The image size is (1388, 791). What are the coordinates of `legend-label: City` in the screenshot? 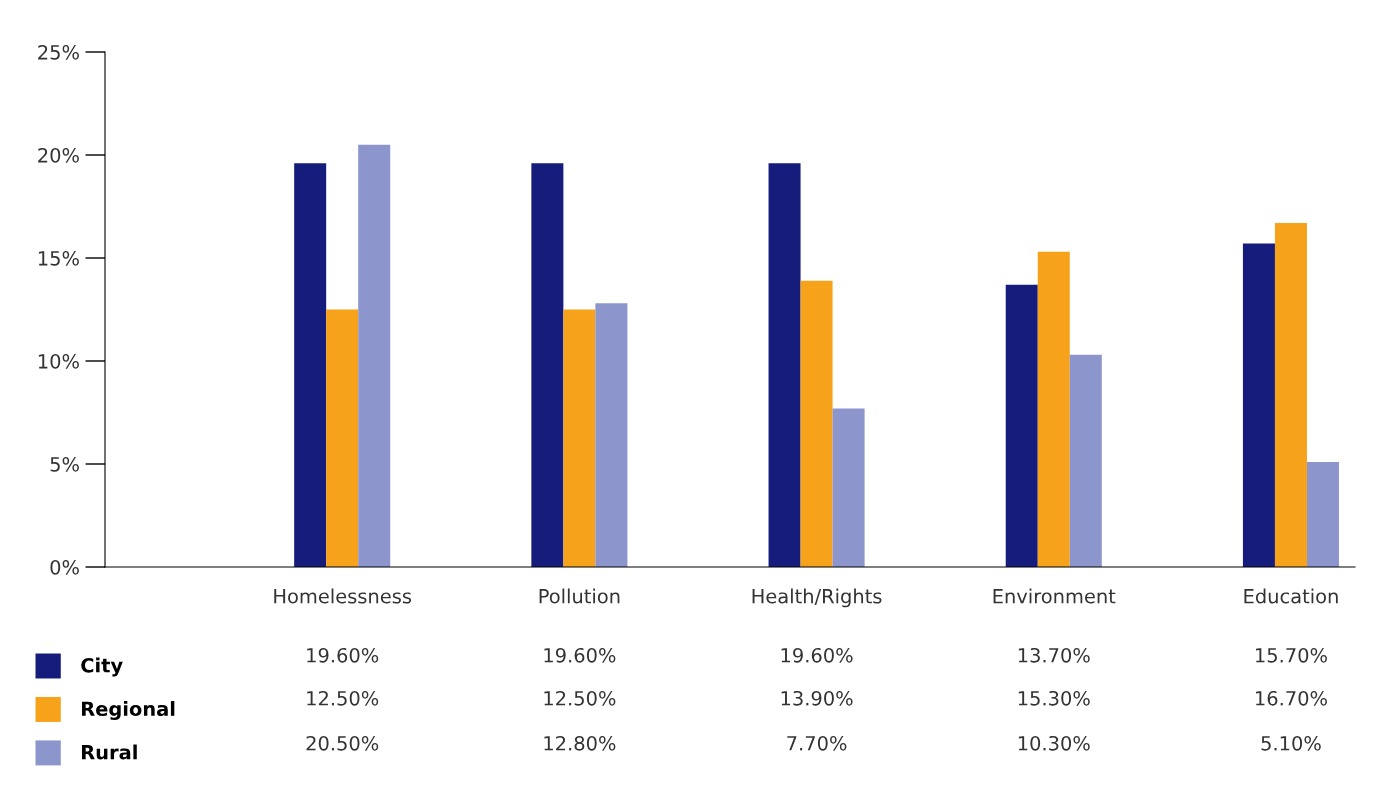 It's located at (102, 667).